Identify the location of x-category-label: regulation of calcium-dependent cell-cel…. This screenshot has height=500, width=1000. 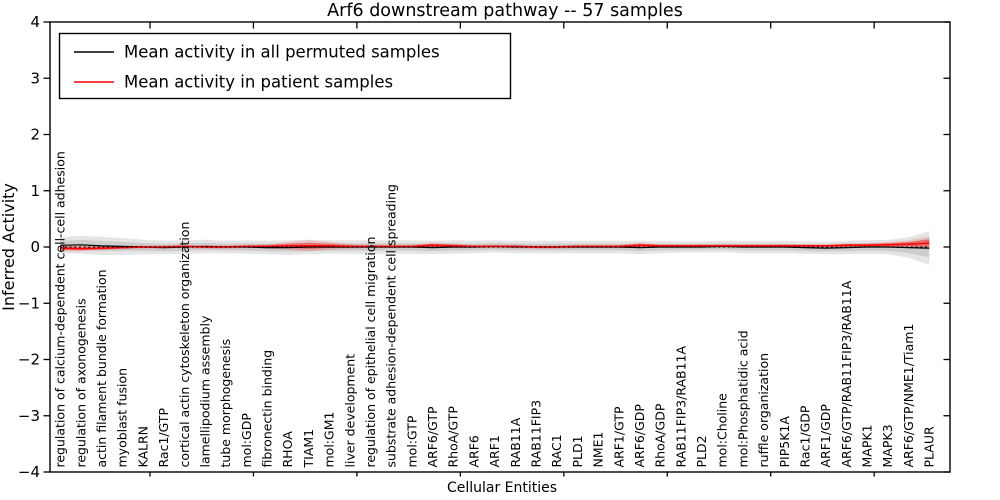
(60, 309).